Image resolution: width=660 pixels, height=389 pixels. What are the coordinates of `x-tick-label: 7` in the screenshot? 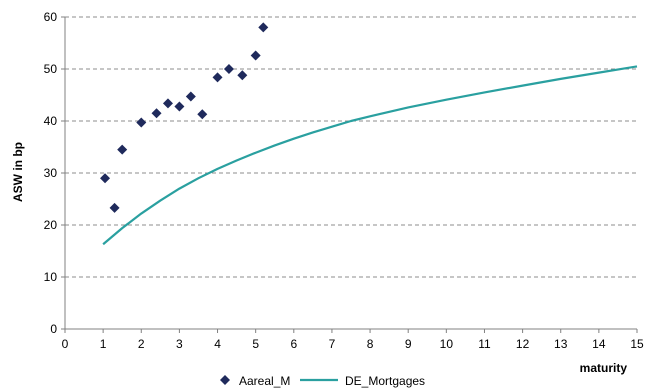 It's located at (332, 344).